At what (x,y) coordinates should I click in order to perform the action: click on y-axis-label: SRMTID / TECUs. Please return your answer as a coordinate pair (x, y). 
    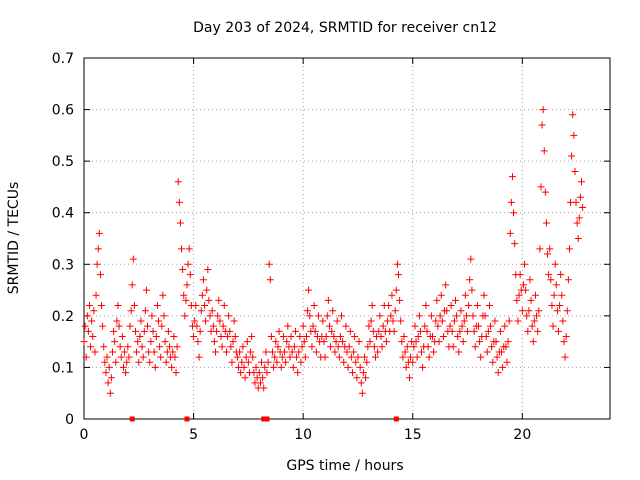
    Looking at the image, I should click on (14, 238).